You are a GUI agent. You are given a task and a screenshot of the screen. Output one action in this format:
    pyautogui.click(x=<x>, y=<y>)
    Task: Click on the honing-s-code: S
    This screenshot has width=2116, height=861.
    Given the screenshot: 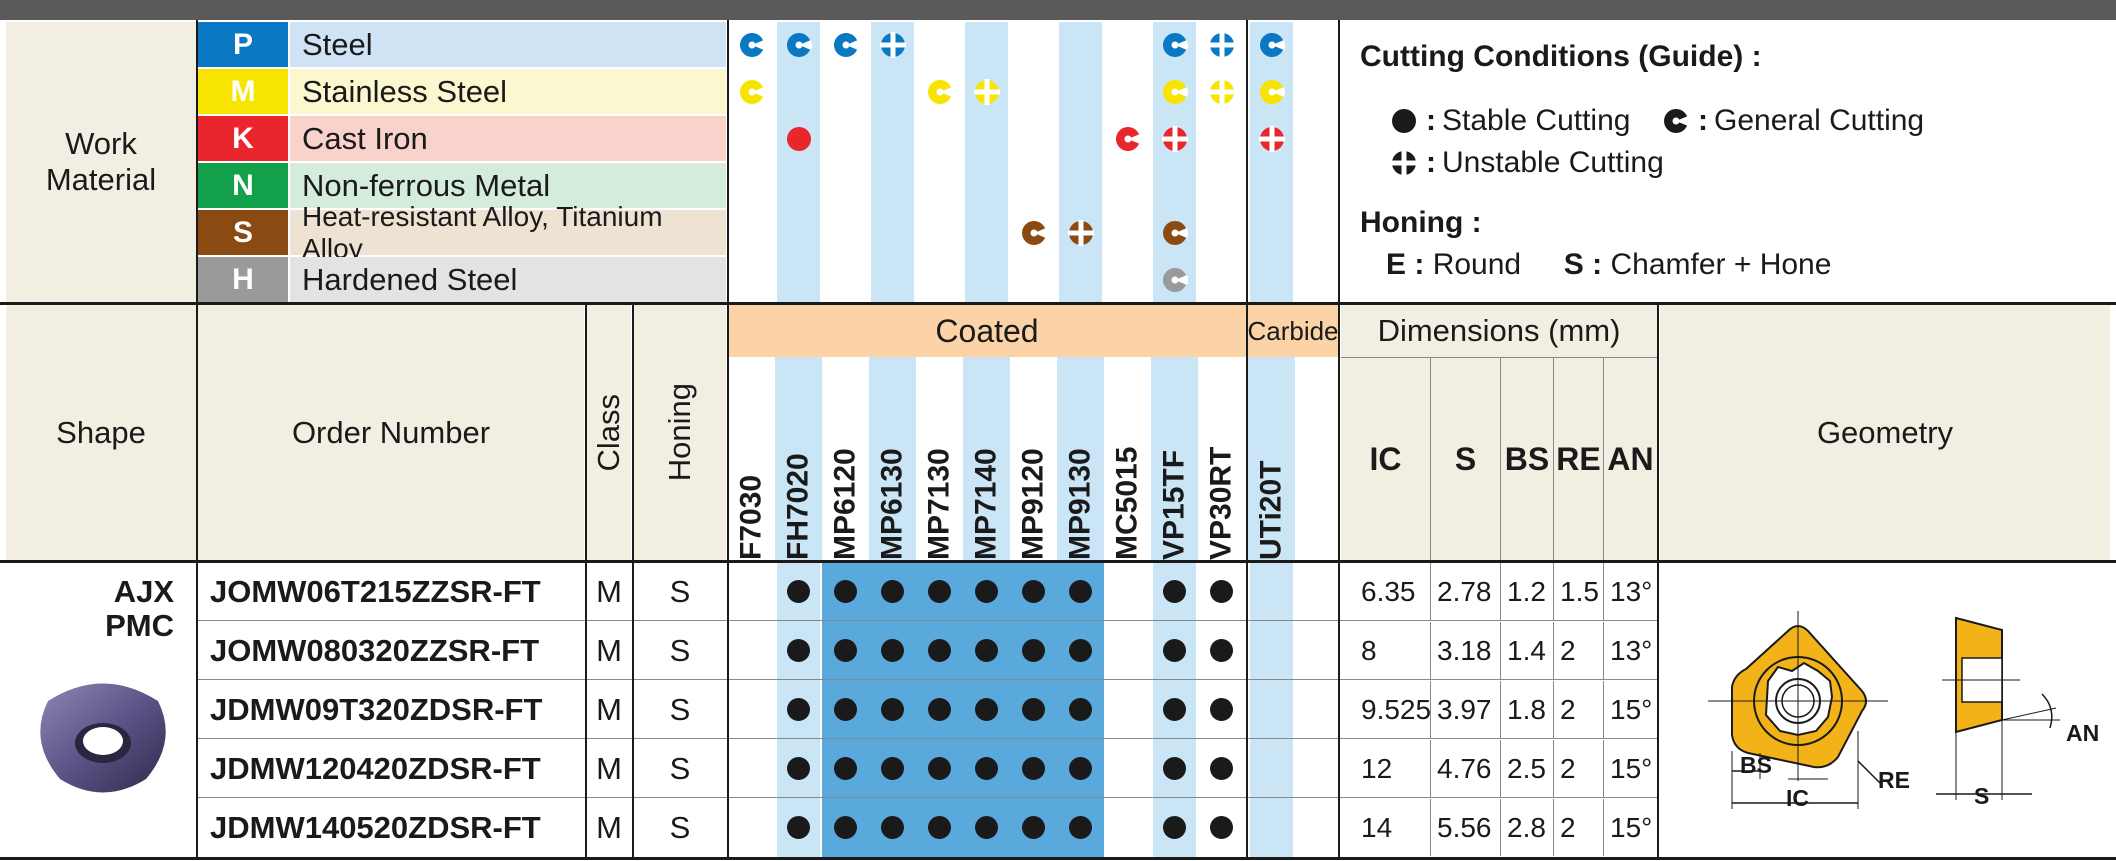 What is the action you would take?
    pyautogui.click(x=1573, y=264)
    